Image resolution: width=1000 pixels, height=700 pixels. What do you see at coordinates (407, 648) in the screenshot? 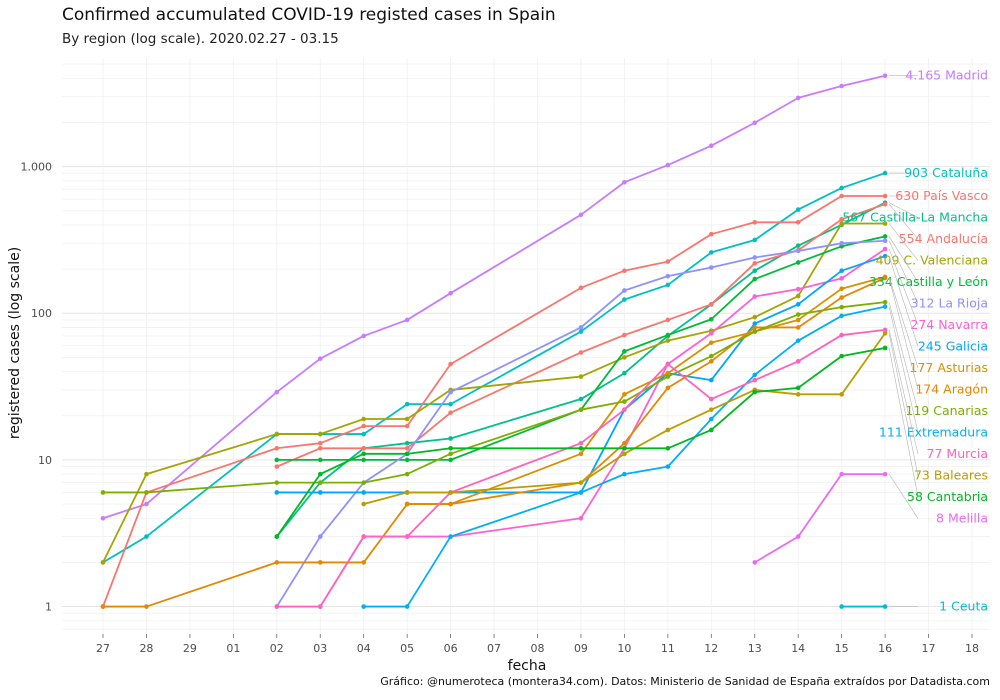
I see `x-tick-label: 05` at bounding box center [407, 648].